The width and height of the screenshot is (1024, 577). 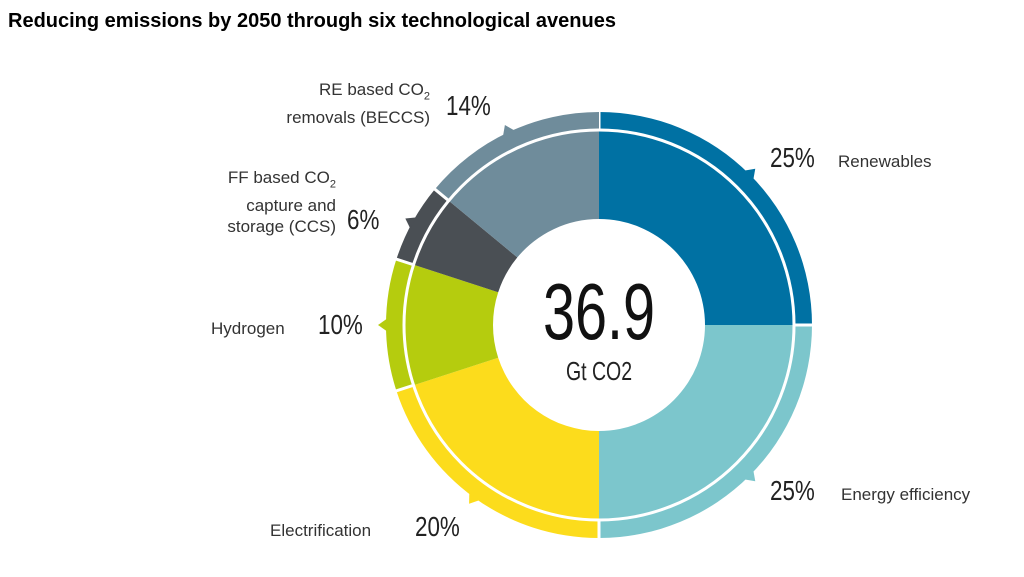 What do you see at coordinates (599, 371) in the screenshot?
I see `center-unit: Gt CO2` at bounding box center [599, 371].